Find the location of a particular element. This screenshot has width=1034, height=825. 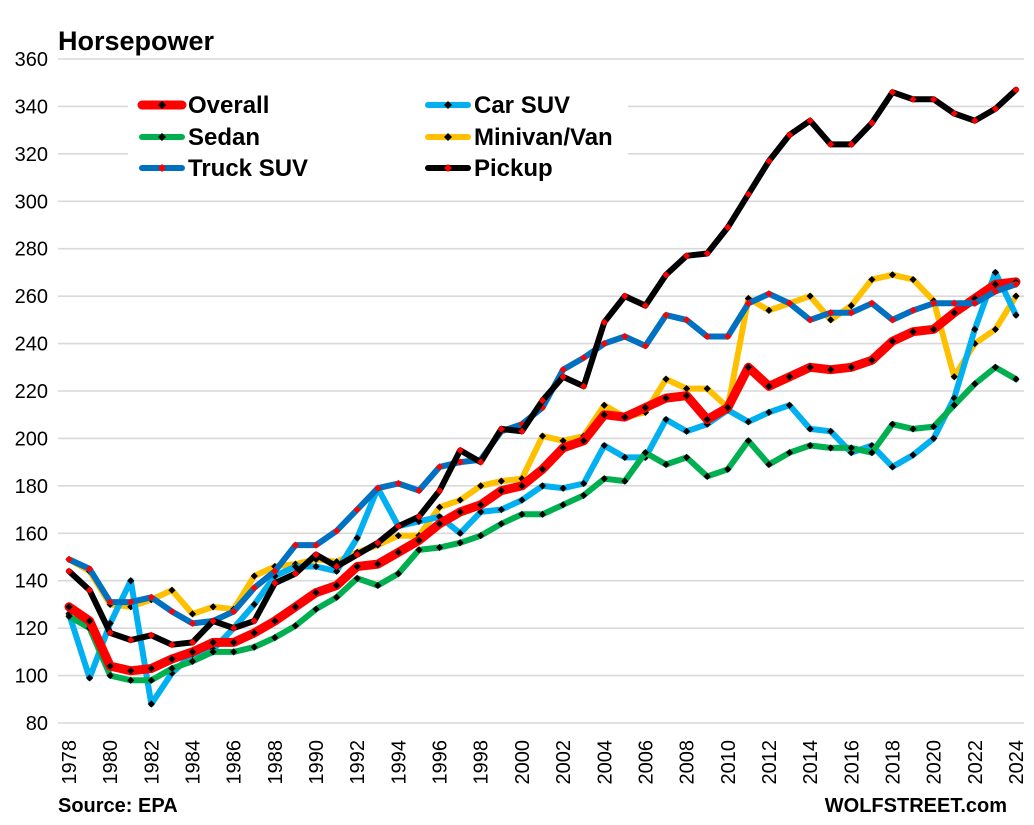

x-tick-label: 2000 is located at coordinates (523, 762).